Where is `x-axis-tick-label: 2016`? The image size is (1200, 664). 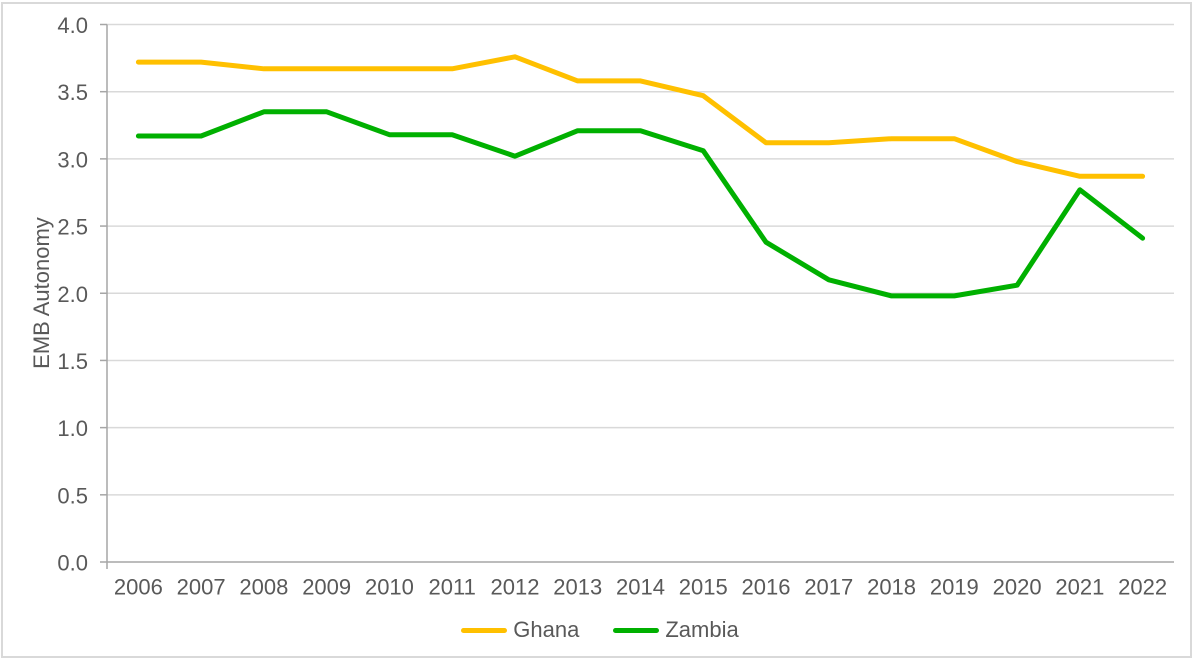 x-axis-tick-label: 2016 is located at coordinates (766, 587).